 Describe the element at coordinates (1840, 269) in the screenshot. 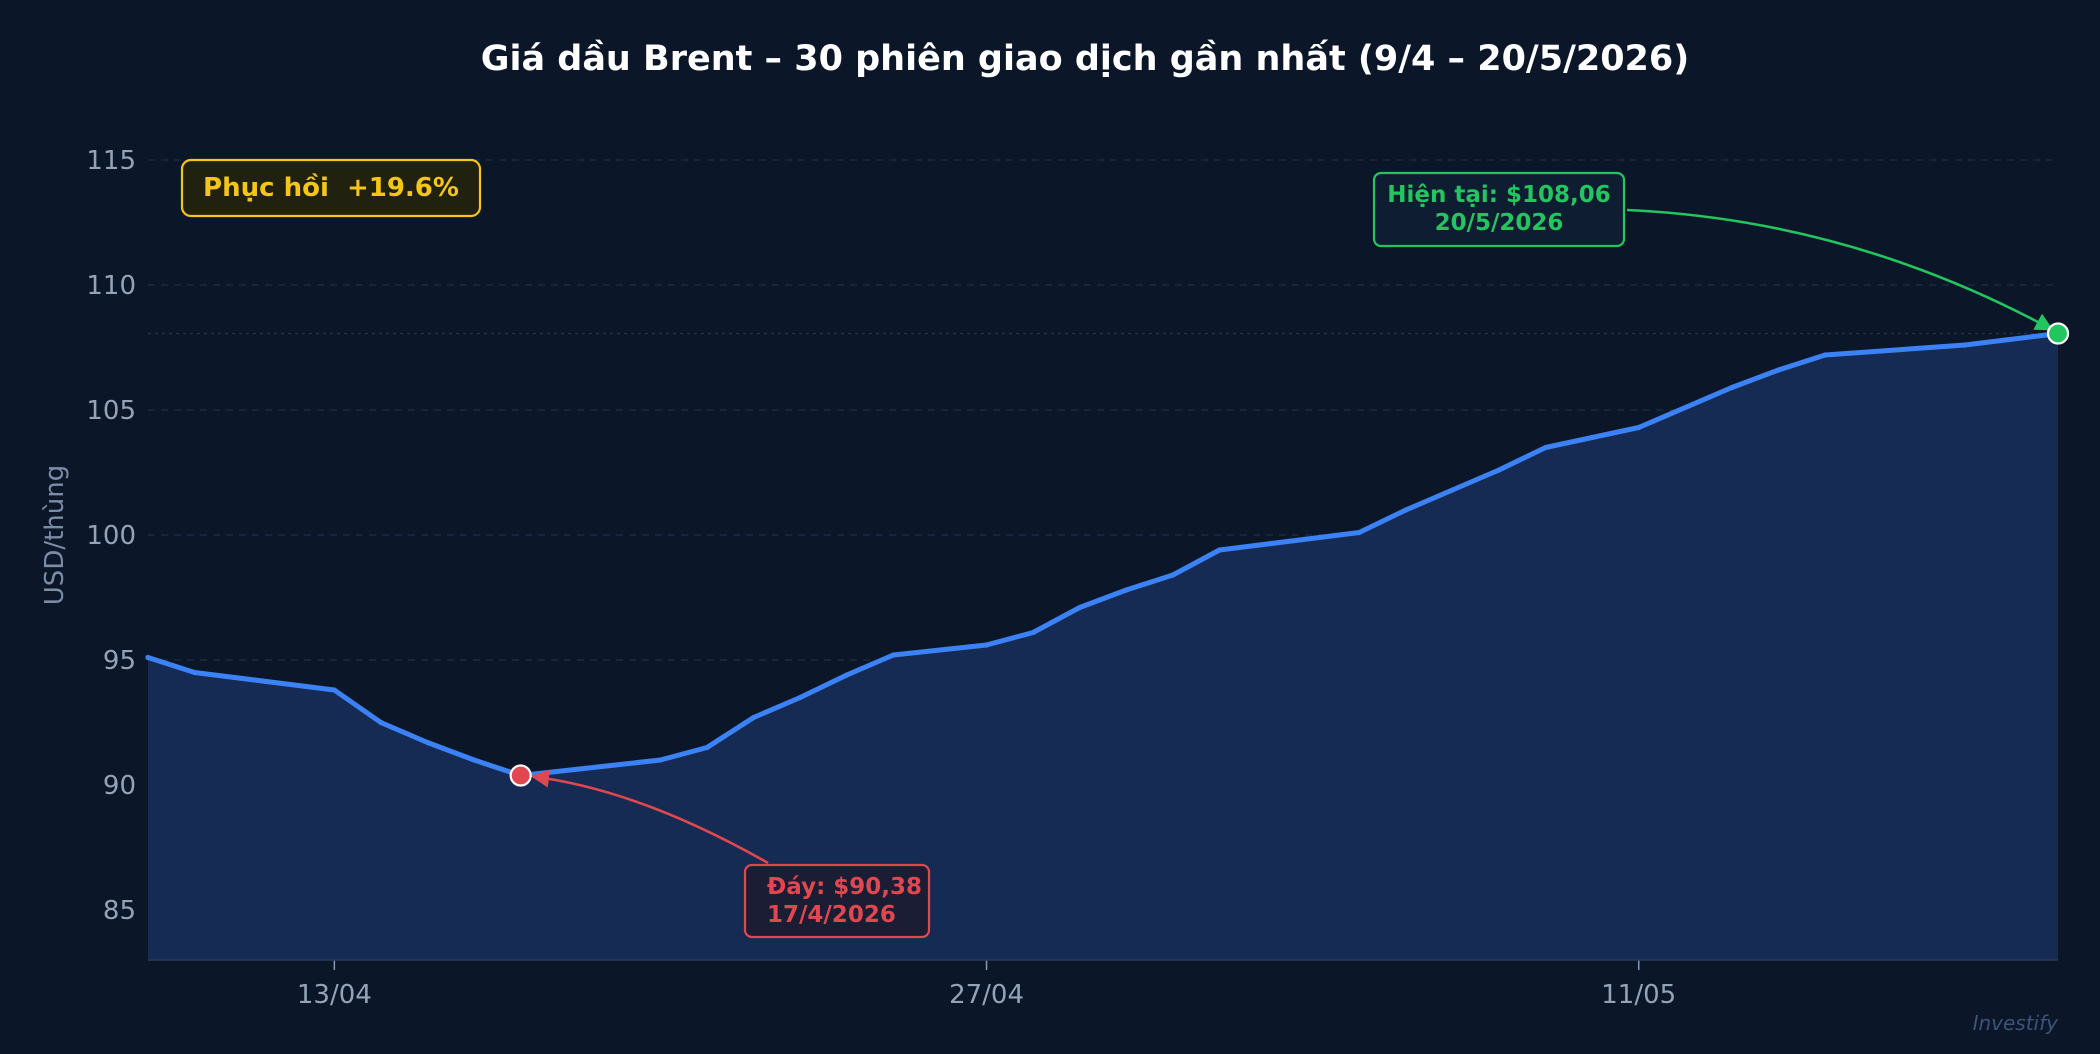

I see `high-arrow` at that location.